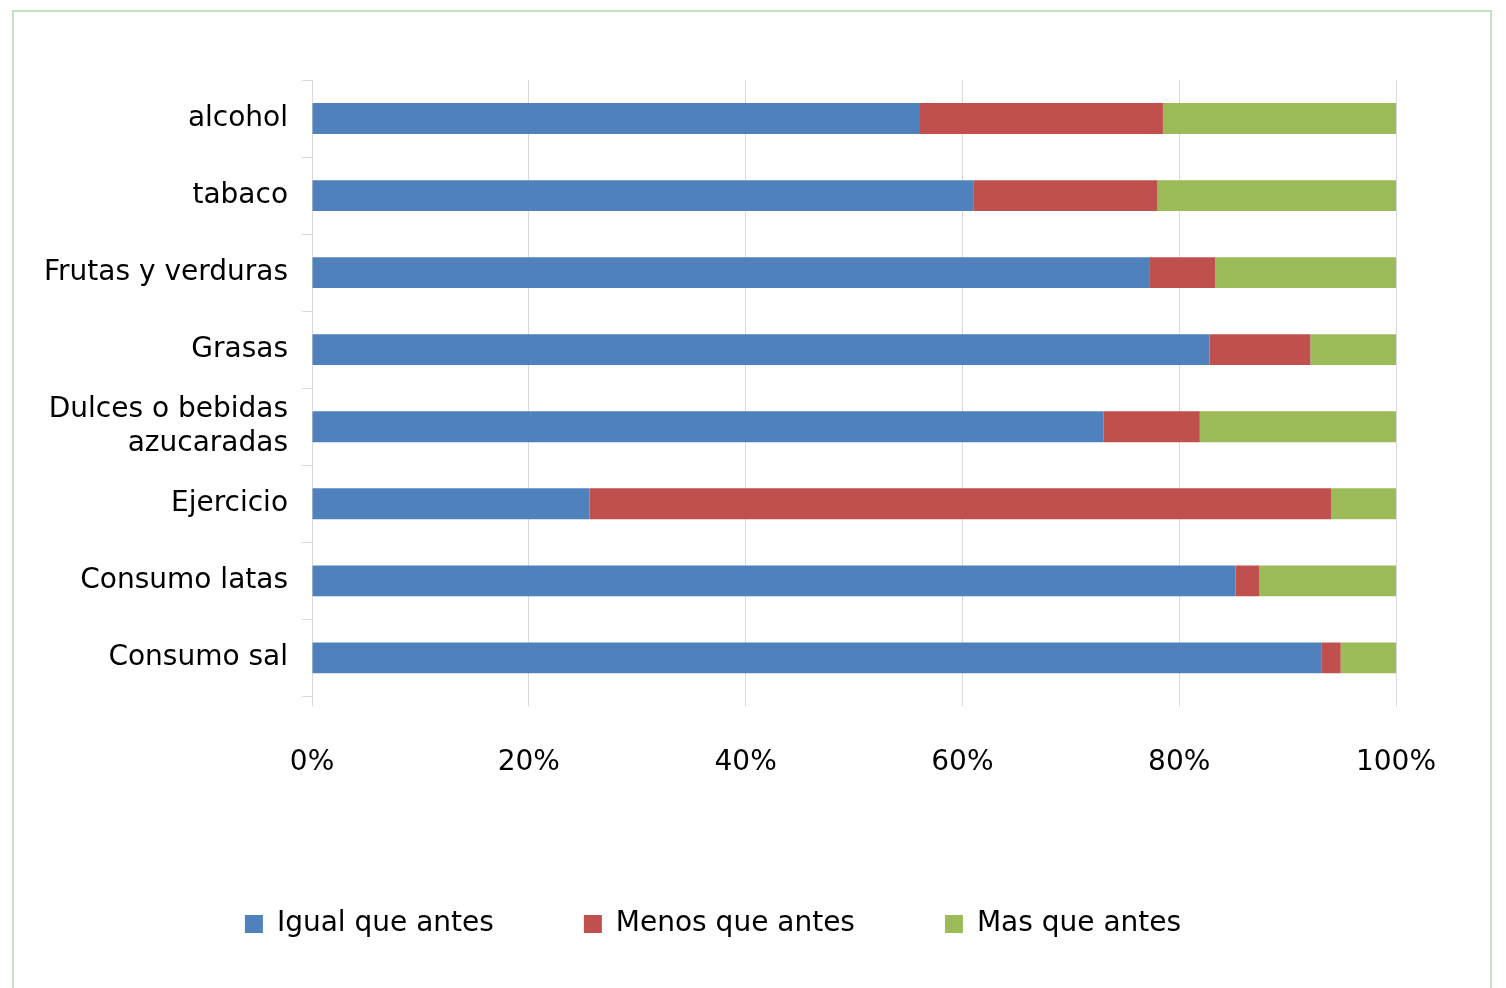 Image resolution: width=1506 pixels, height=988 pixels. I want to click on y-tick-label: Ejercicio, so click(229, 502).